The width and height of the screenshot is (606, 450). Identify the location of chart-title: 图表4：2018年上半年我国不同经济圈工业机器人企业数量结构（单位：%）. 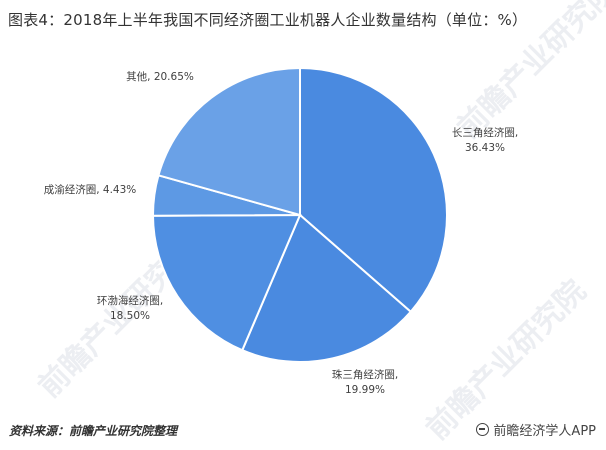
(268, 20).